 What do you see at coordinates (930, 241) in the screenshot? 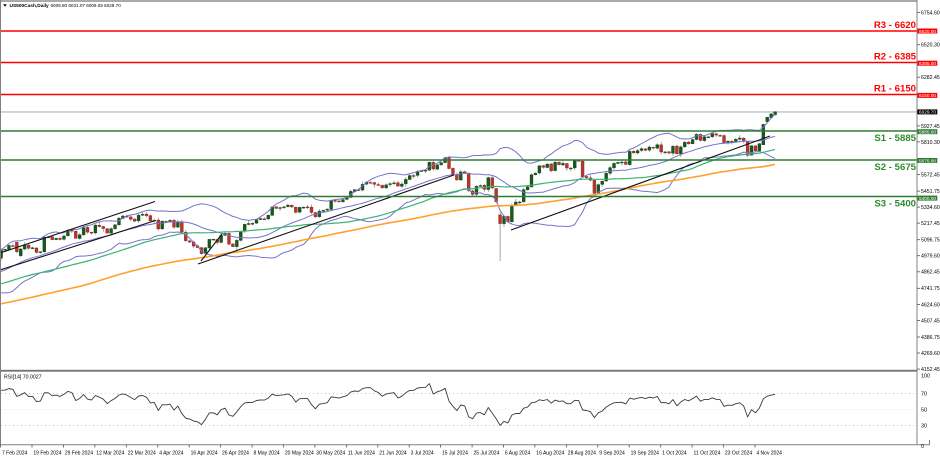
I see `svg-text: 5096.75` at bounding box center [930, 241].